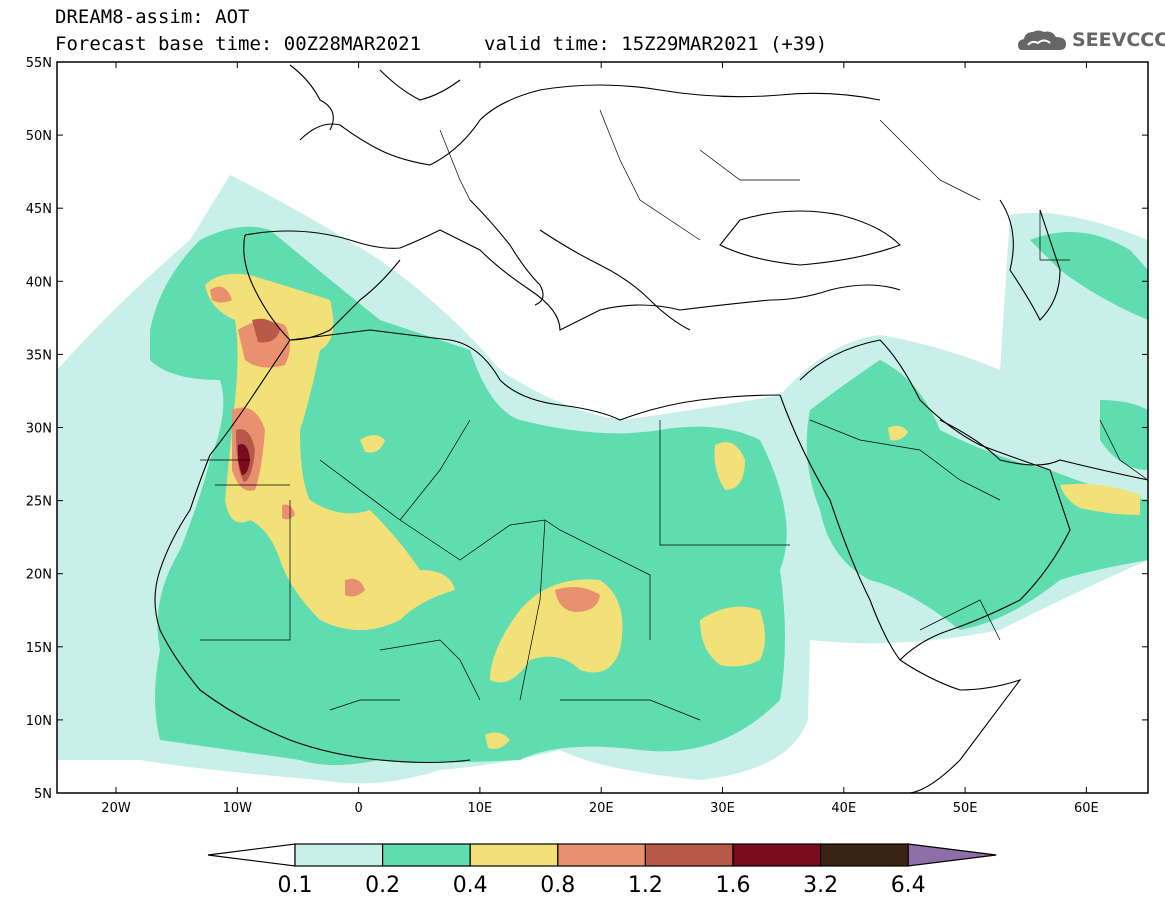  I want to click on lat-label: 15N, so click(39, 648).